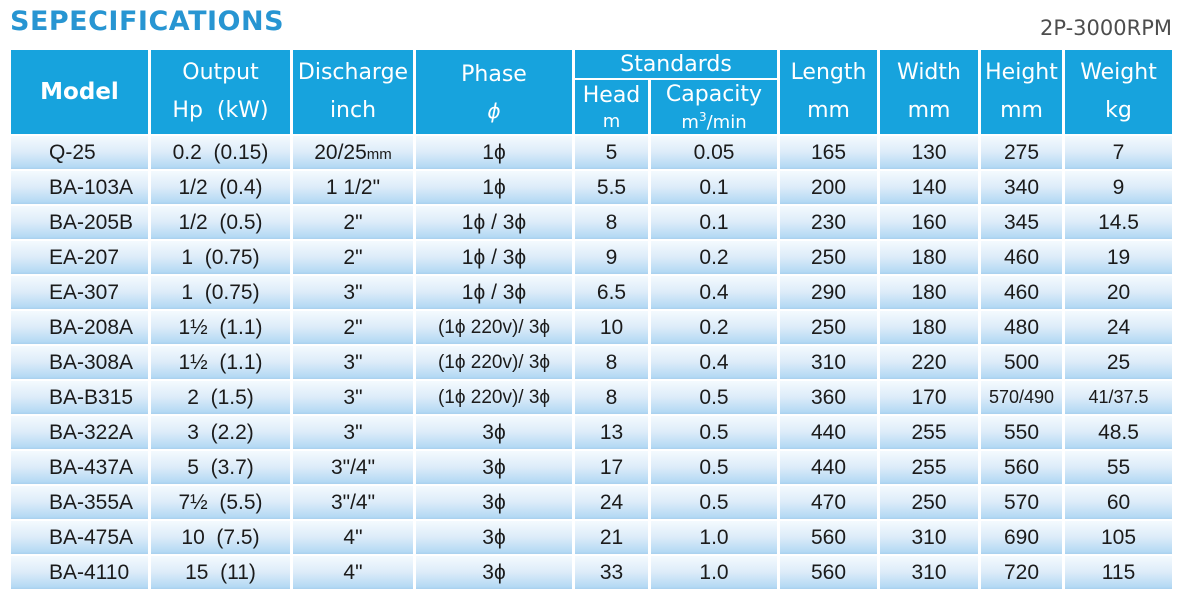  I want to click on cell-length: 310, so click(829, 362).